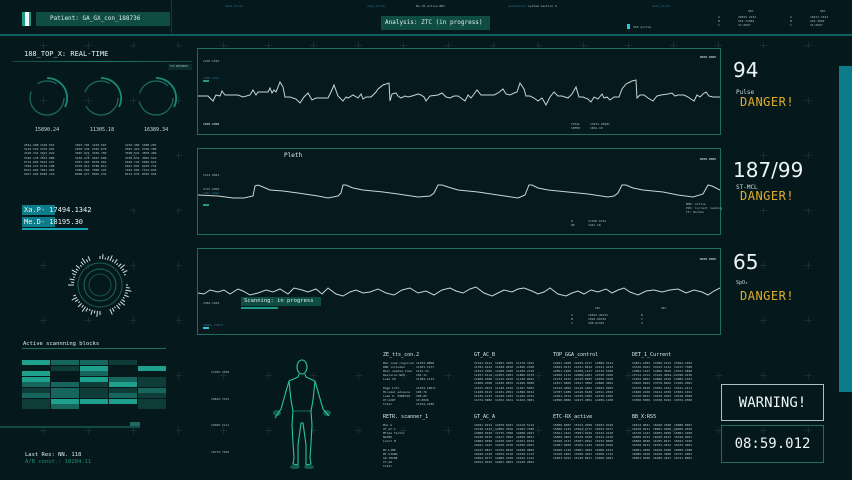 The image size is (852, 480). I want to click on spo2-status: DANGER!, so click(767, 296).